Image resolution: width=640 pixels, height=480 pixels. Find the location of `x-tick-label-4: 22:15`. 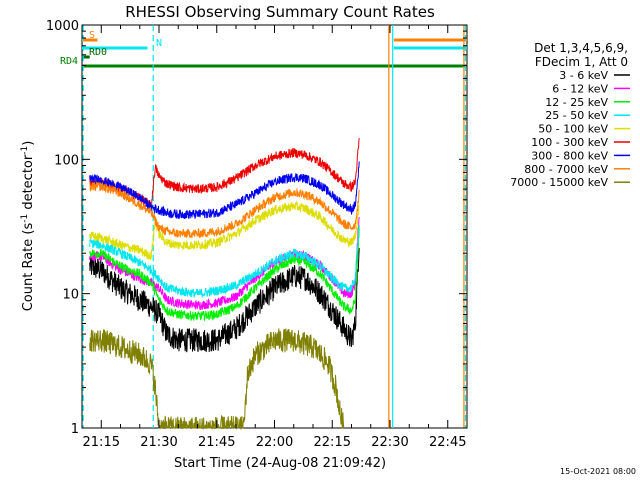

x-tick-label-4: 22:15 is located at coordinates (332, 442).